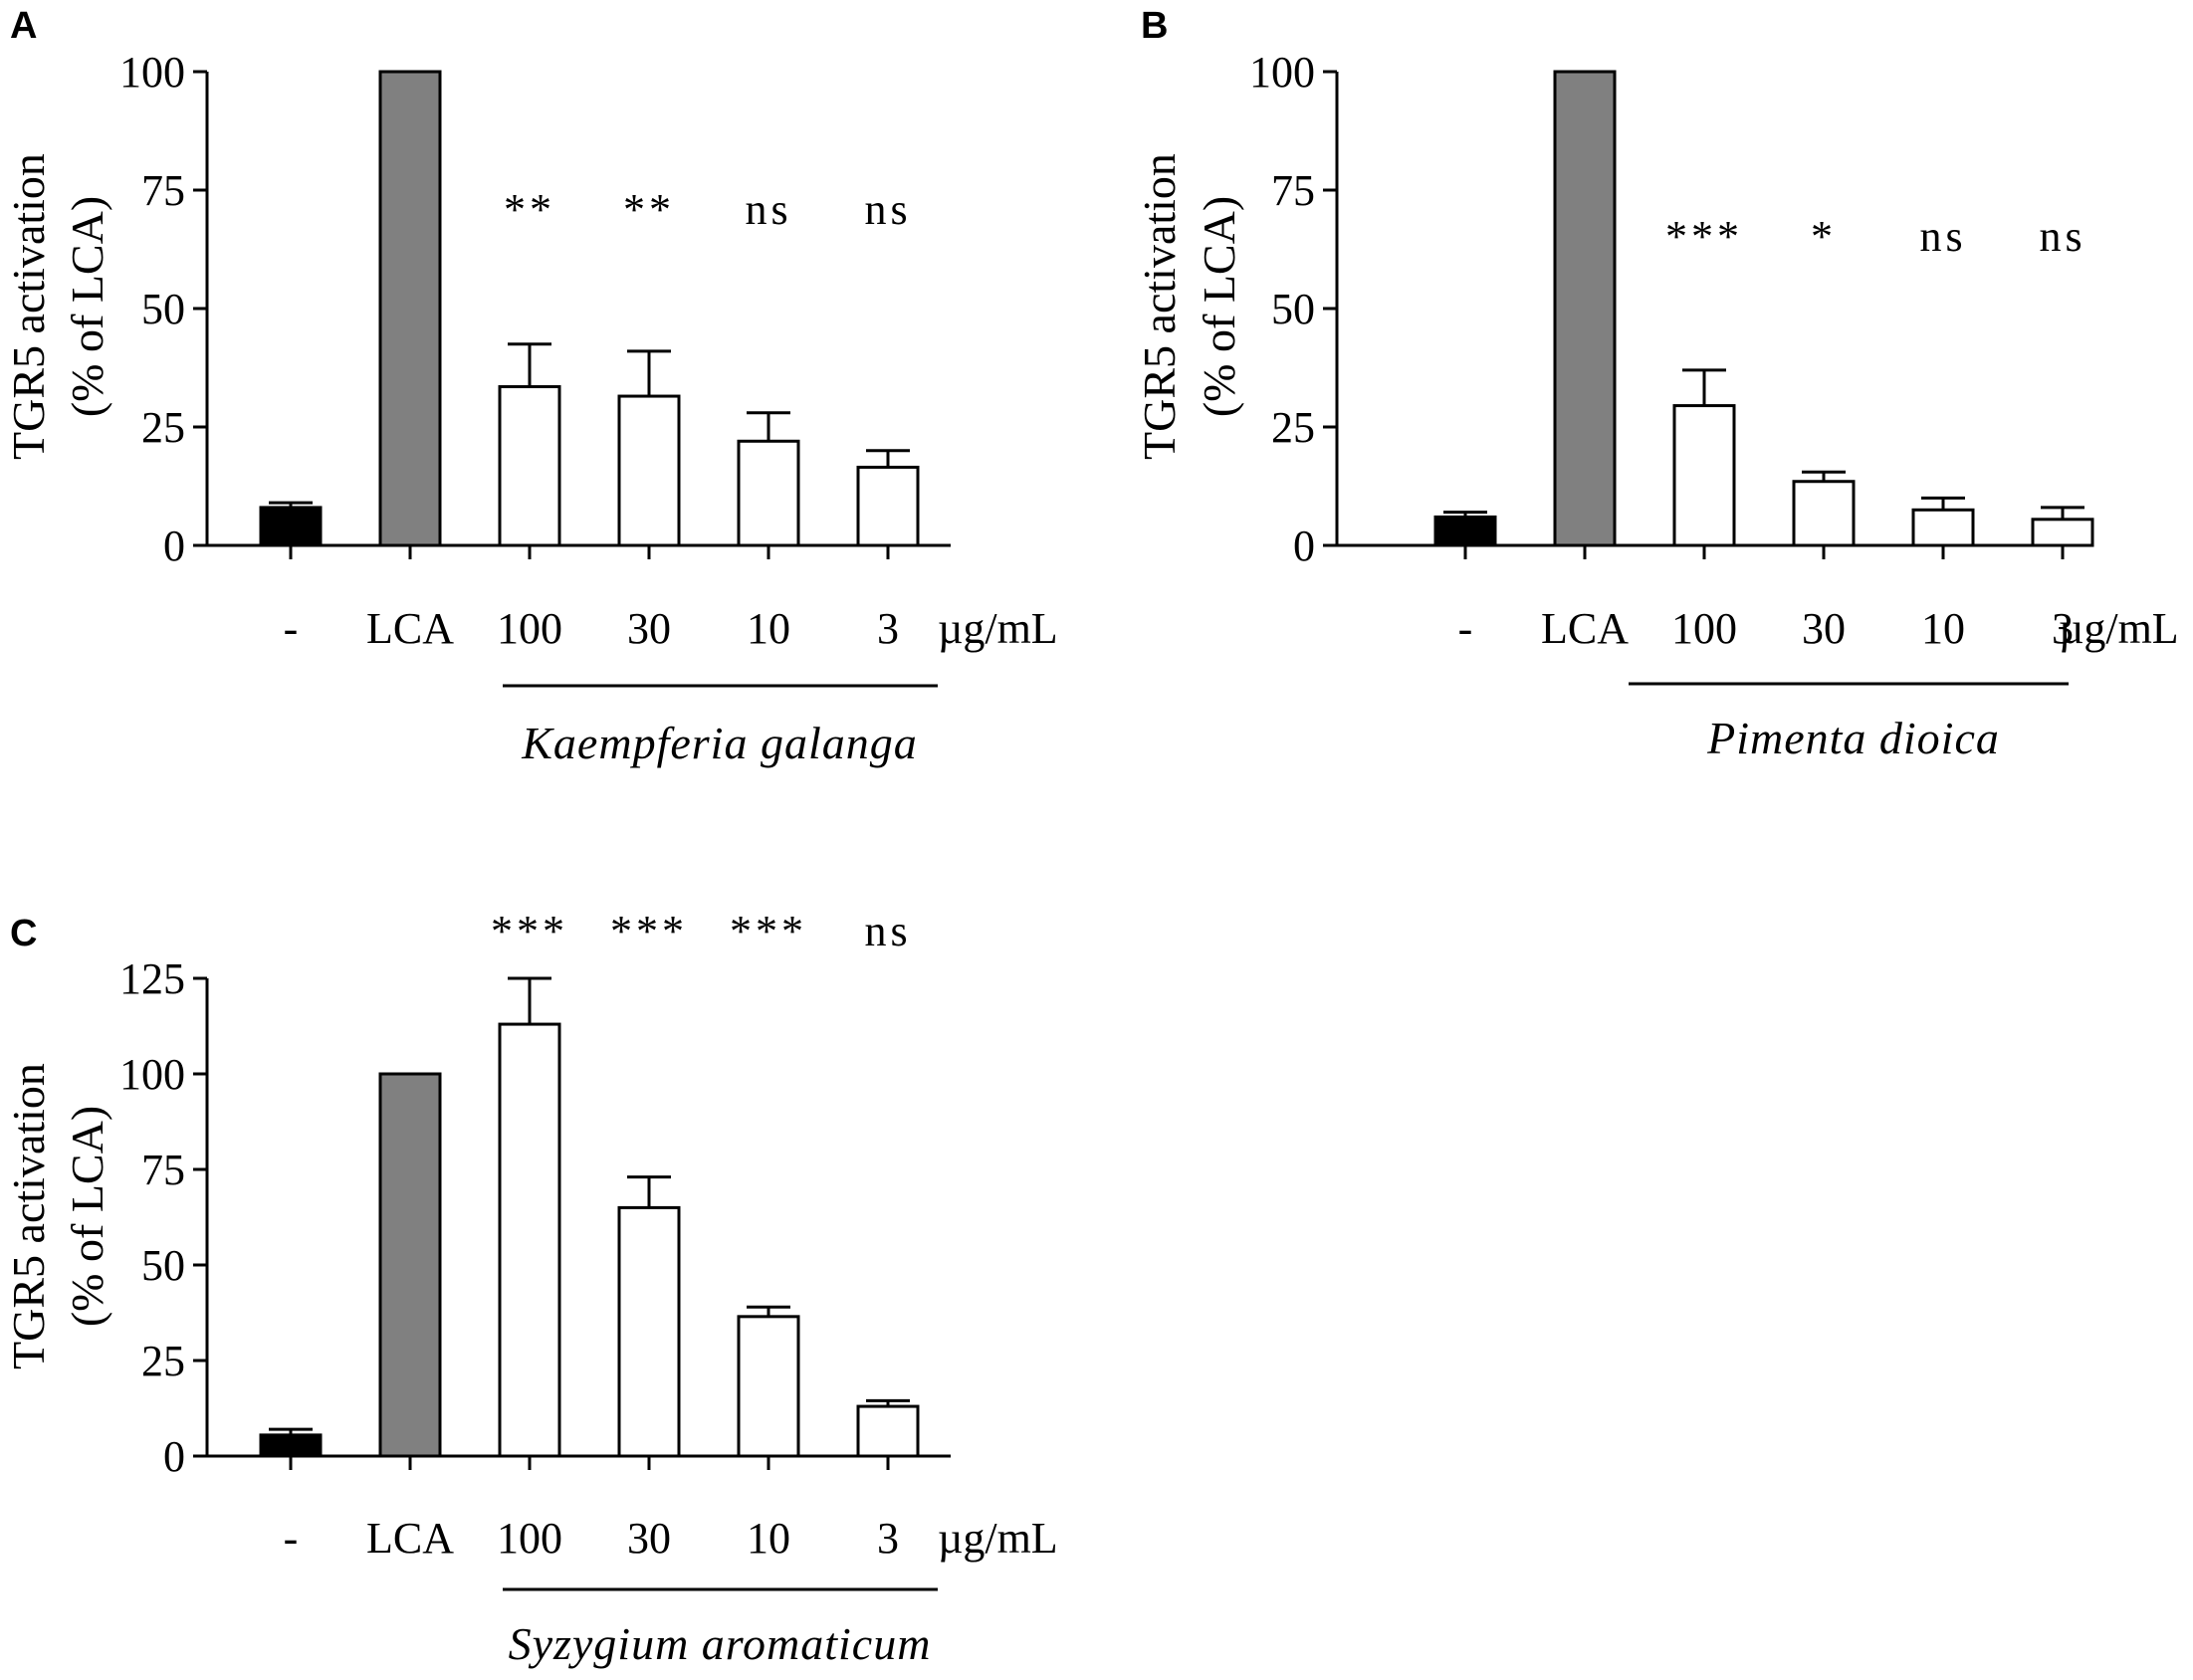 This screenshot has width=2193, height=1680. What do you see at coordinates (1853, 738) in the screenshot?
I see `group-label: Pimenta dioica` at bounding box center [1853, 738].